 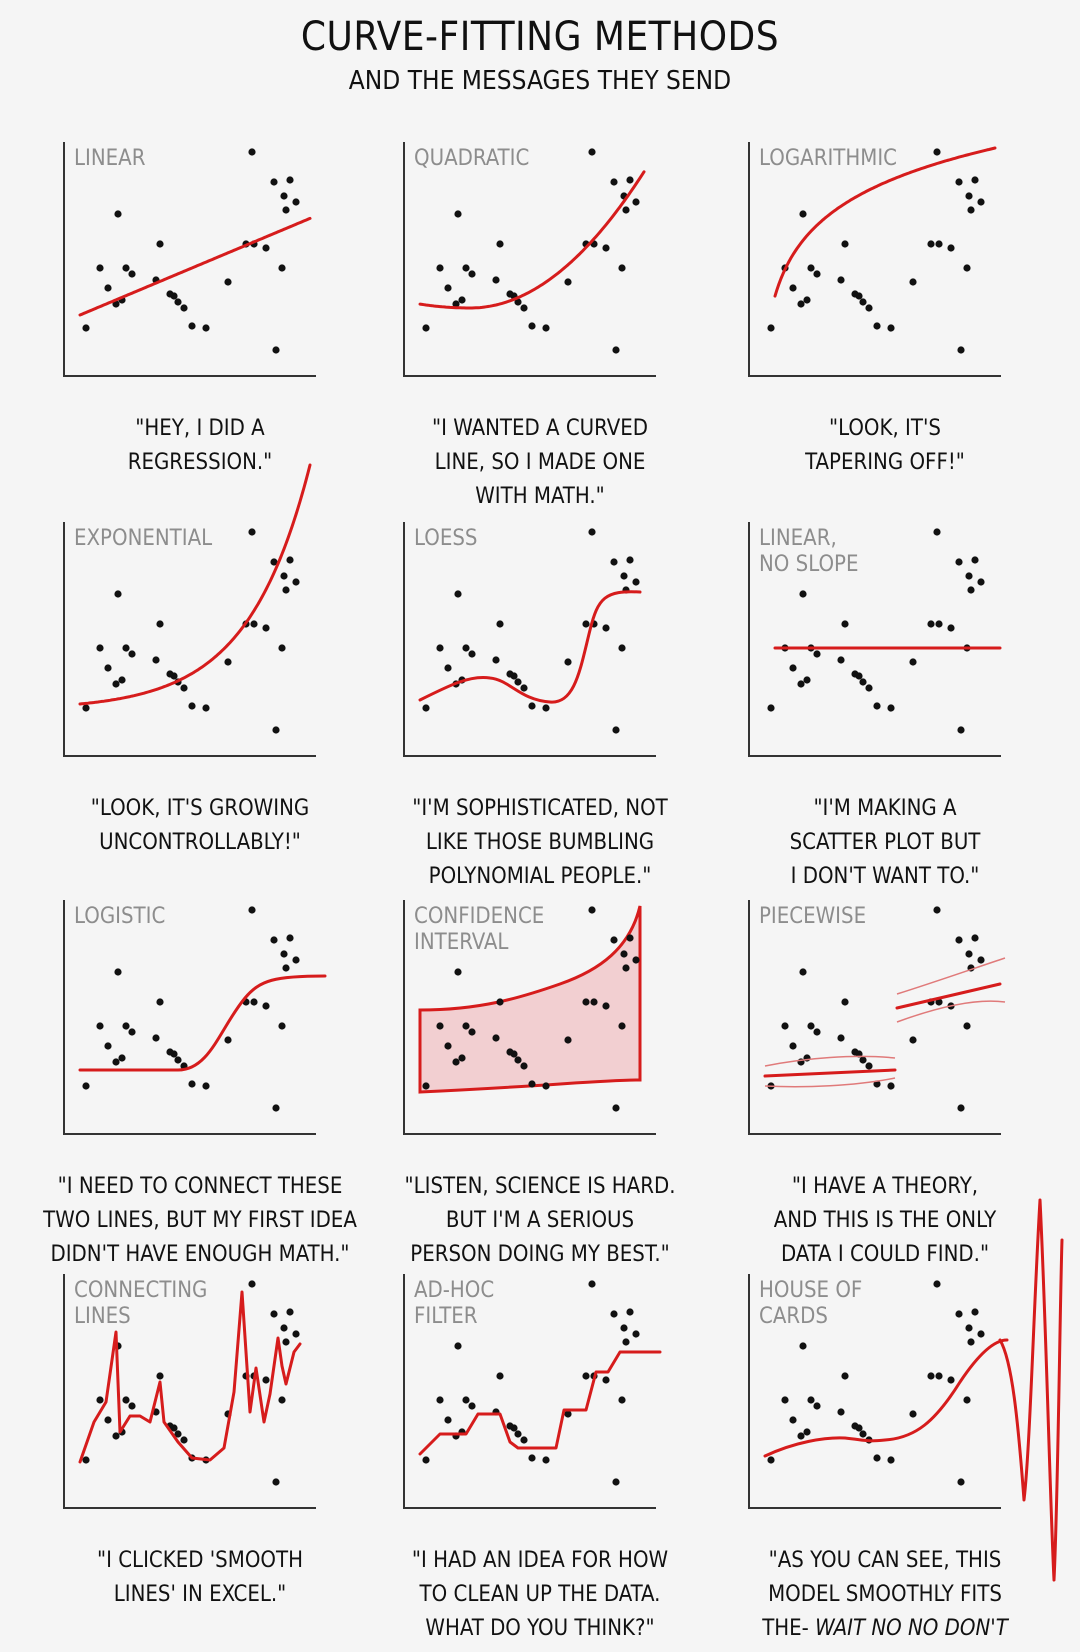 I want to click on panel-caption: "HEY, I DID A REGRESSION.", so click(x=200, y=445).